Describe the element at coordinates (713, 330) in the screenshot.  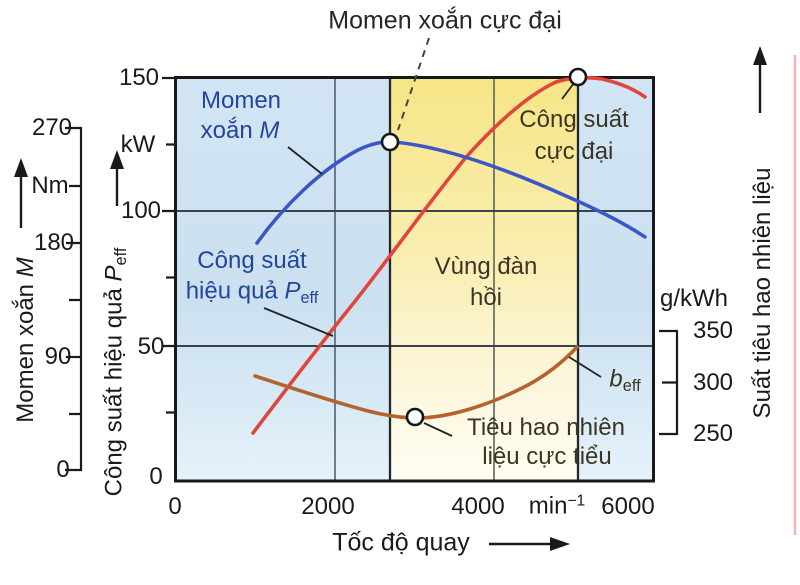
I see `fuel-tick-350: 350` at that location.